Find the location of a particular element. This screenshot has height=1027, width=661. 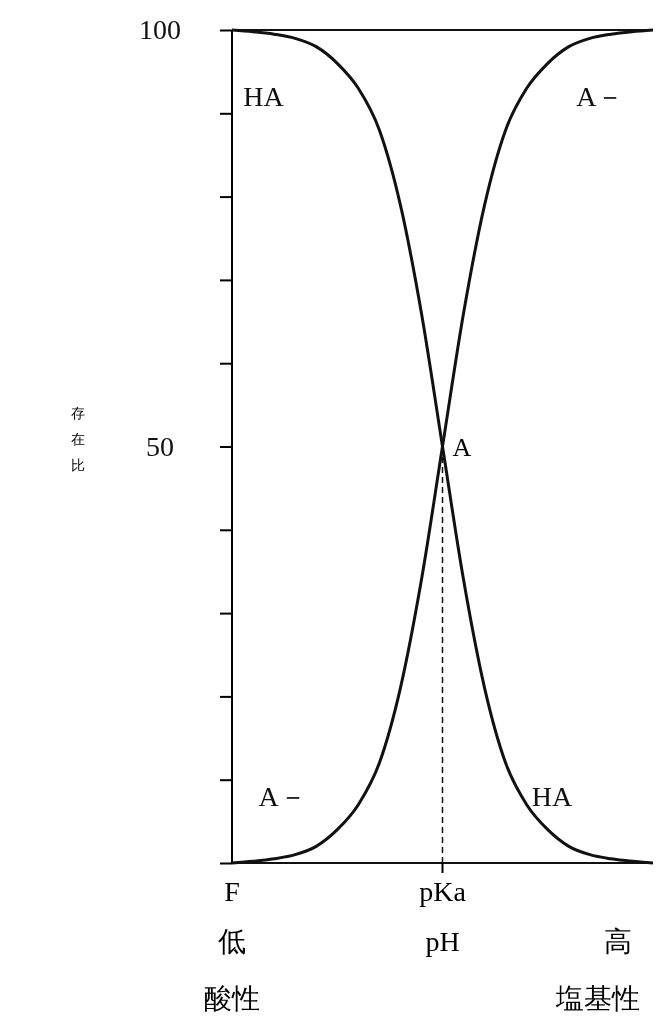

annotation: A is located at coordinates (462, 447).